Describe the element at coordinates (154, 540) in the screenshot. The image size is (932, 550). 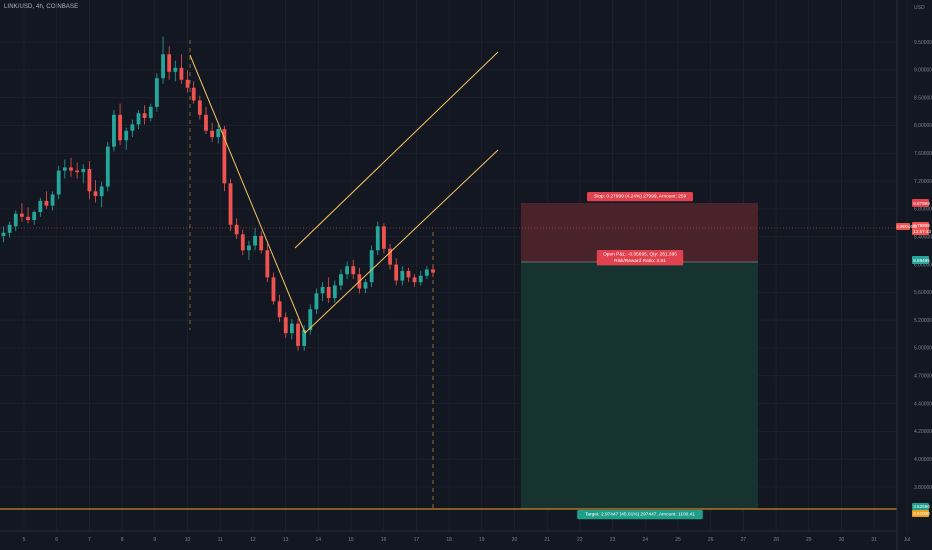
I see `time-tick-label: 9` at that location.